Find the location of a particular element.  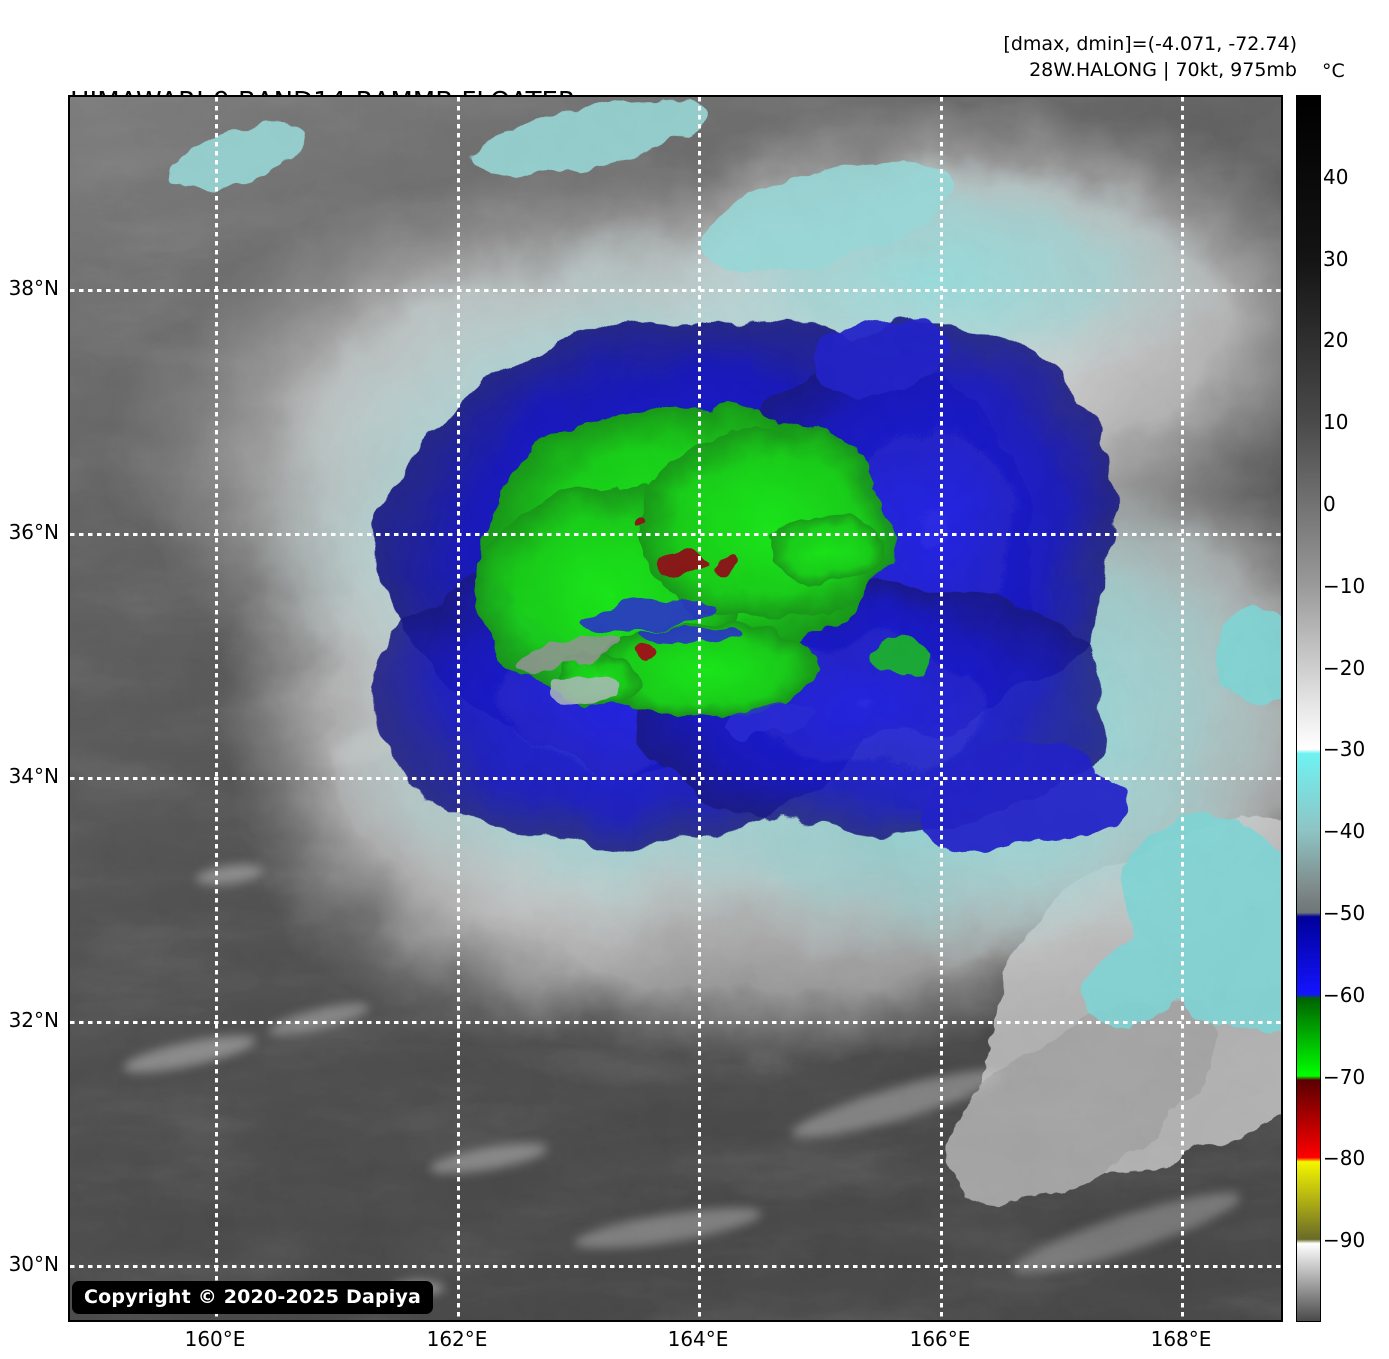

colorbar-tick-neg90: −90 is located at coordinates (1344, 1240).